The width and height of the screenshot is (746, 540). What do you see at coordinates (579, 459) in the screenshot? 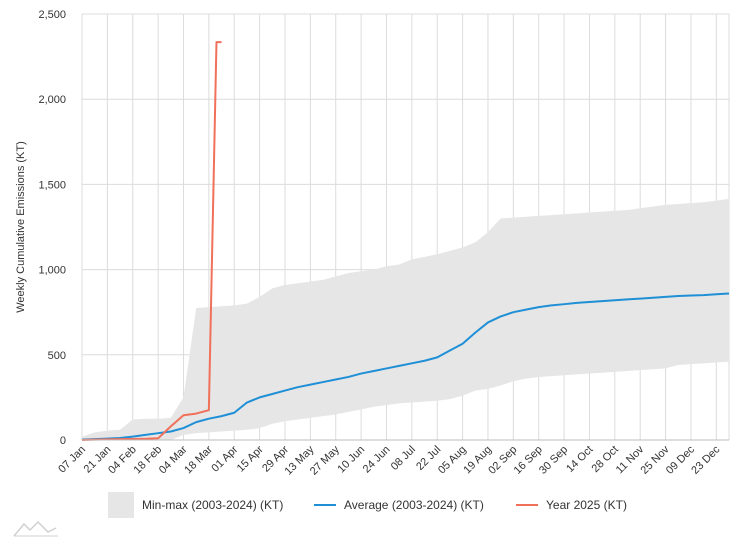
I see `x-tick-label: 14 Oct` at bounding box center [579, 459].